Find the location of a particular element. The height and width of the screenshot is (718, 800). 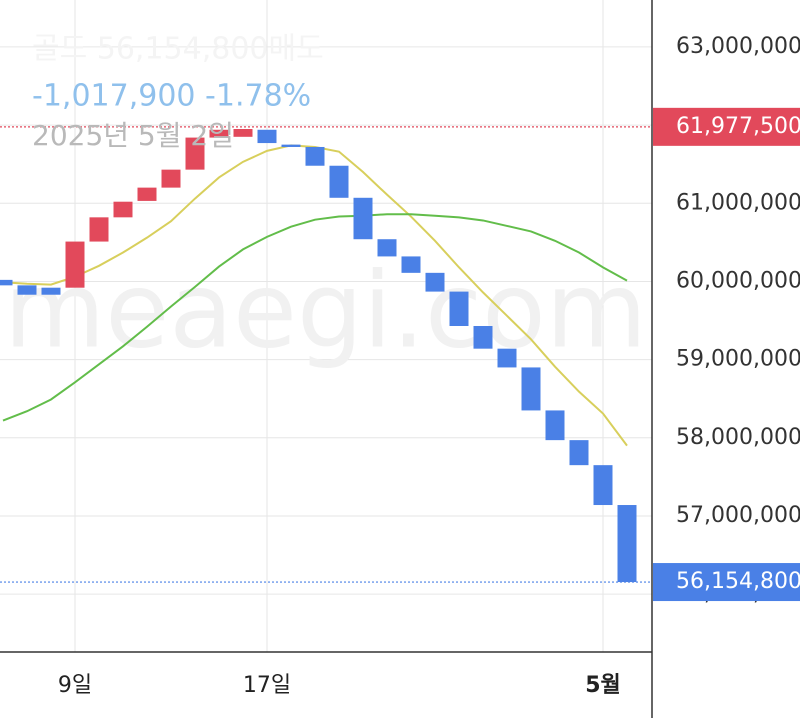

price-label: 61,977,500 is located at coordinates (738, 126).